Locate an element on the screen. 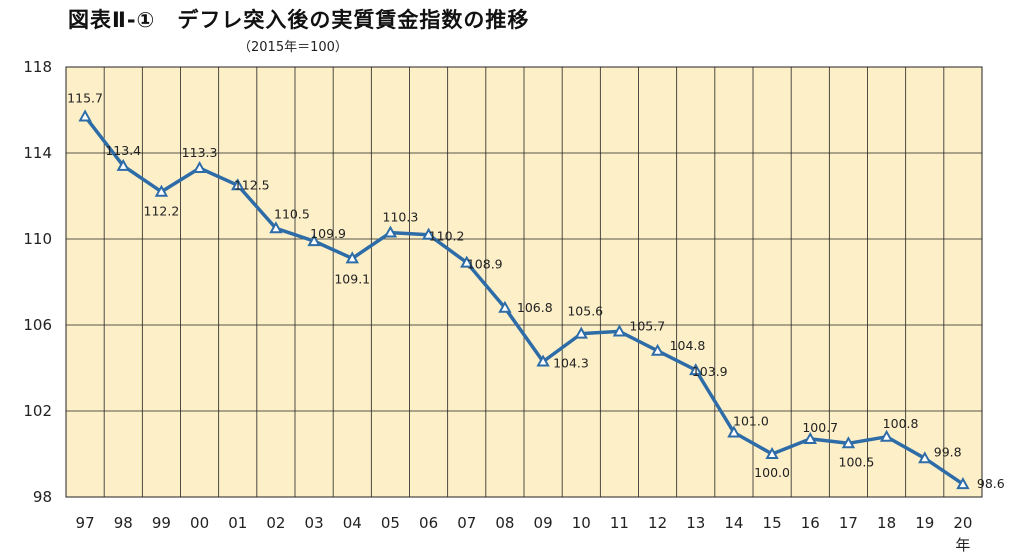 The height and width of the screenshot is (554, 1024). data-label: 110.2 is located at coordinates (447, 236).